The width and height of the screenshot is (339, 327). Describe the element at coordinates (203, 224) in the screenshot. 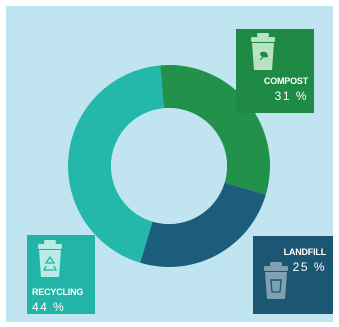

I see `donut-slice-landfill` at that location.